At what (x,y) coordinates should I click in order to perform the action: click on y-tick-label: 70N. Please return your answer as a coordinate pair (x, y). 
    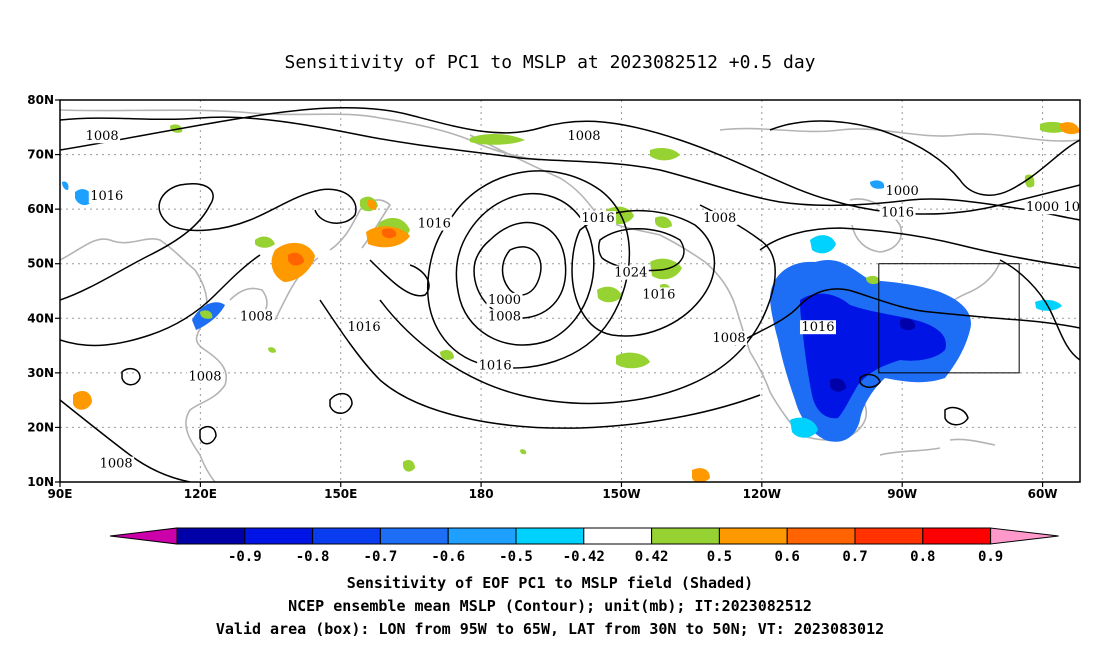
    Looking at the image, I should click on (40, 155).